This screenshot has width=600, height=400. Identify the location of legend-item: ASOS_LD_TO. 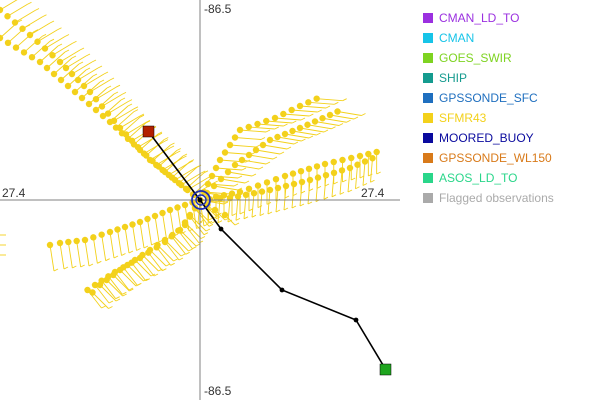
(510, 178).